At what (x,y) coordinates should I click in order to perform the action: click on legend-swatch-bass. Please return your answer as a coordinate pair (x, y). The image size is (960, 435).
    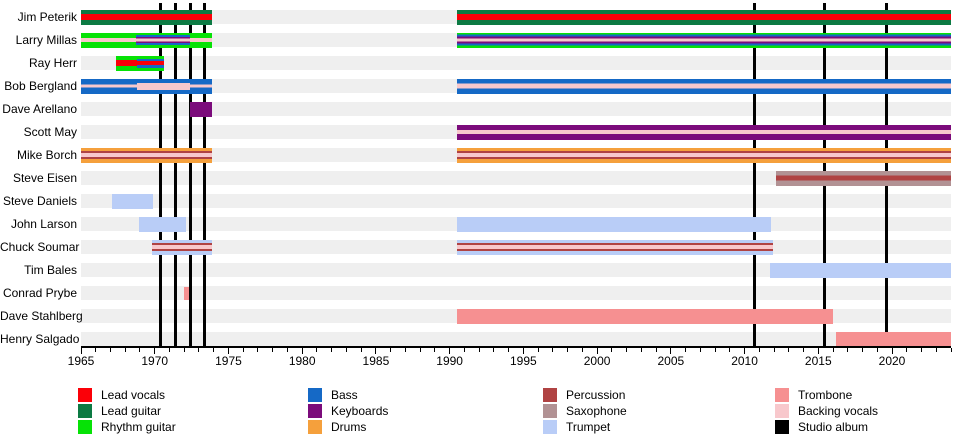
    Looking at the image, I should click on (315, 395).